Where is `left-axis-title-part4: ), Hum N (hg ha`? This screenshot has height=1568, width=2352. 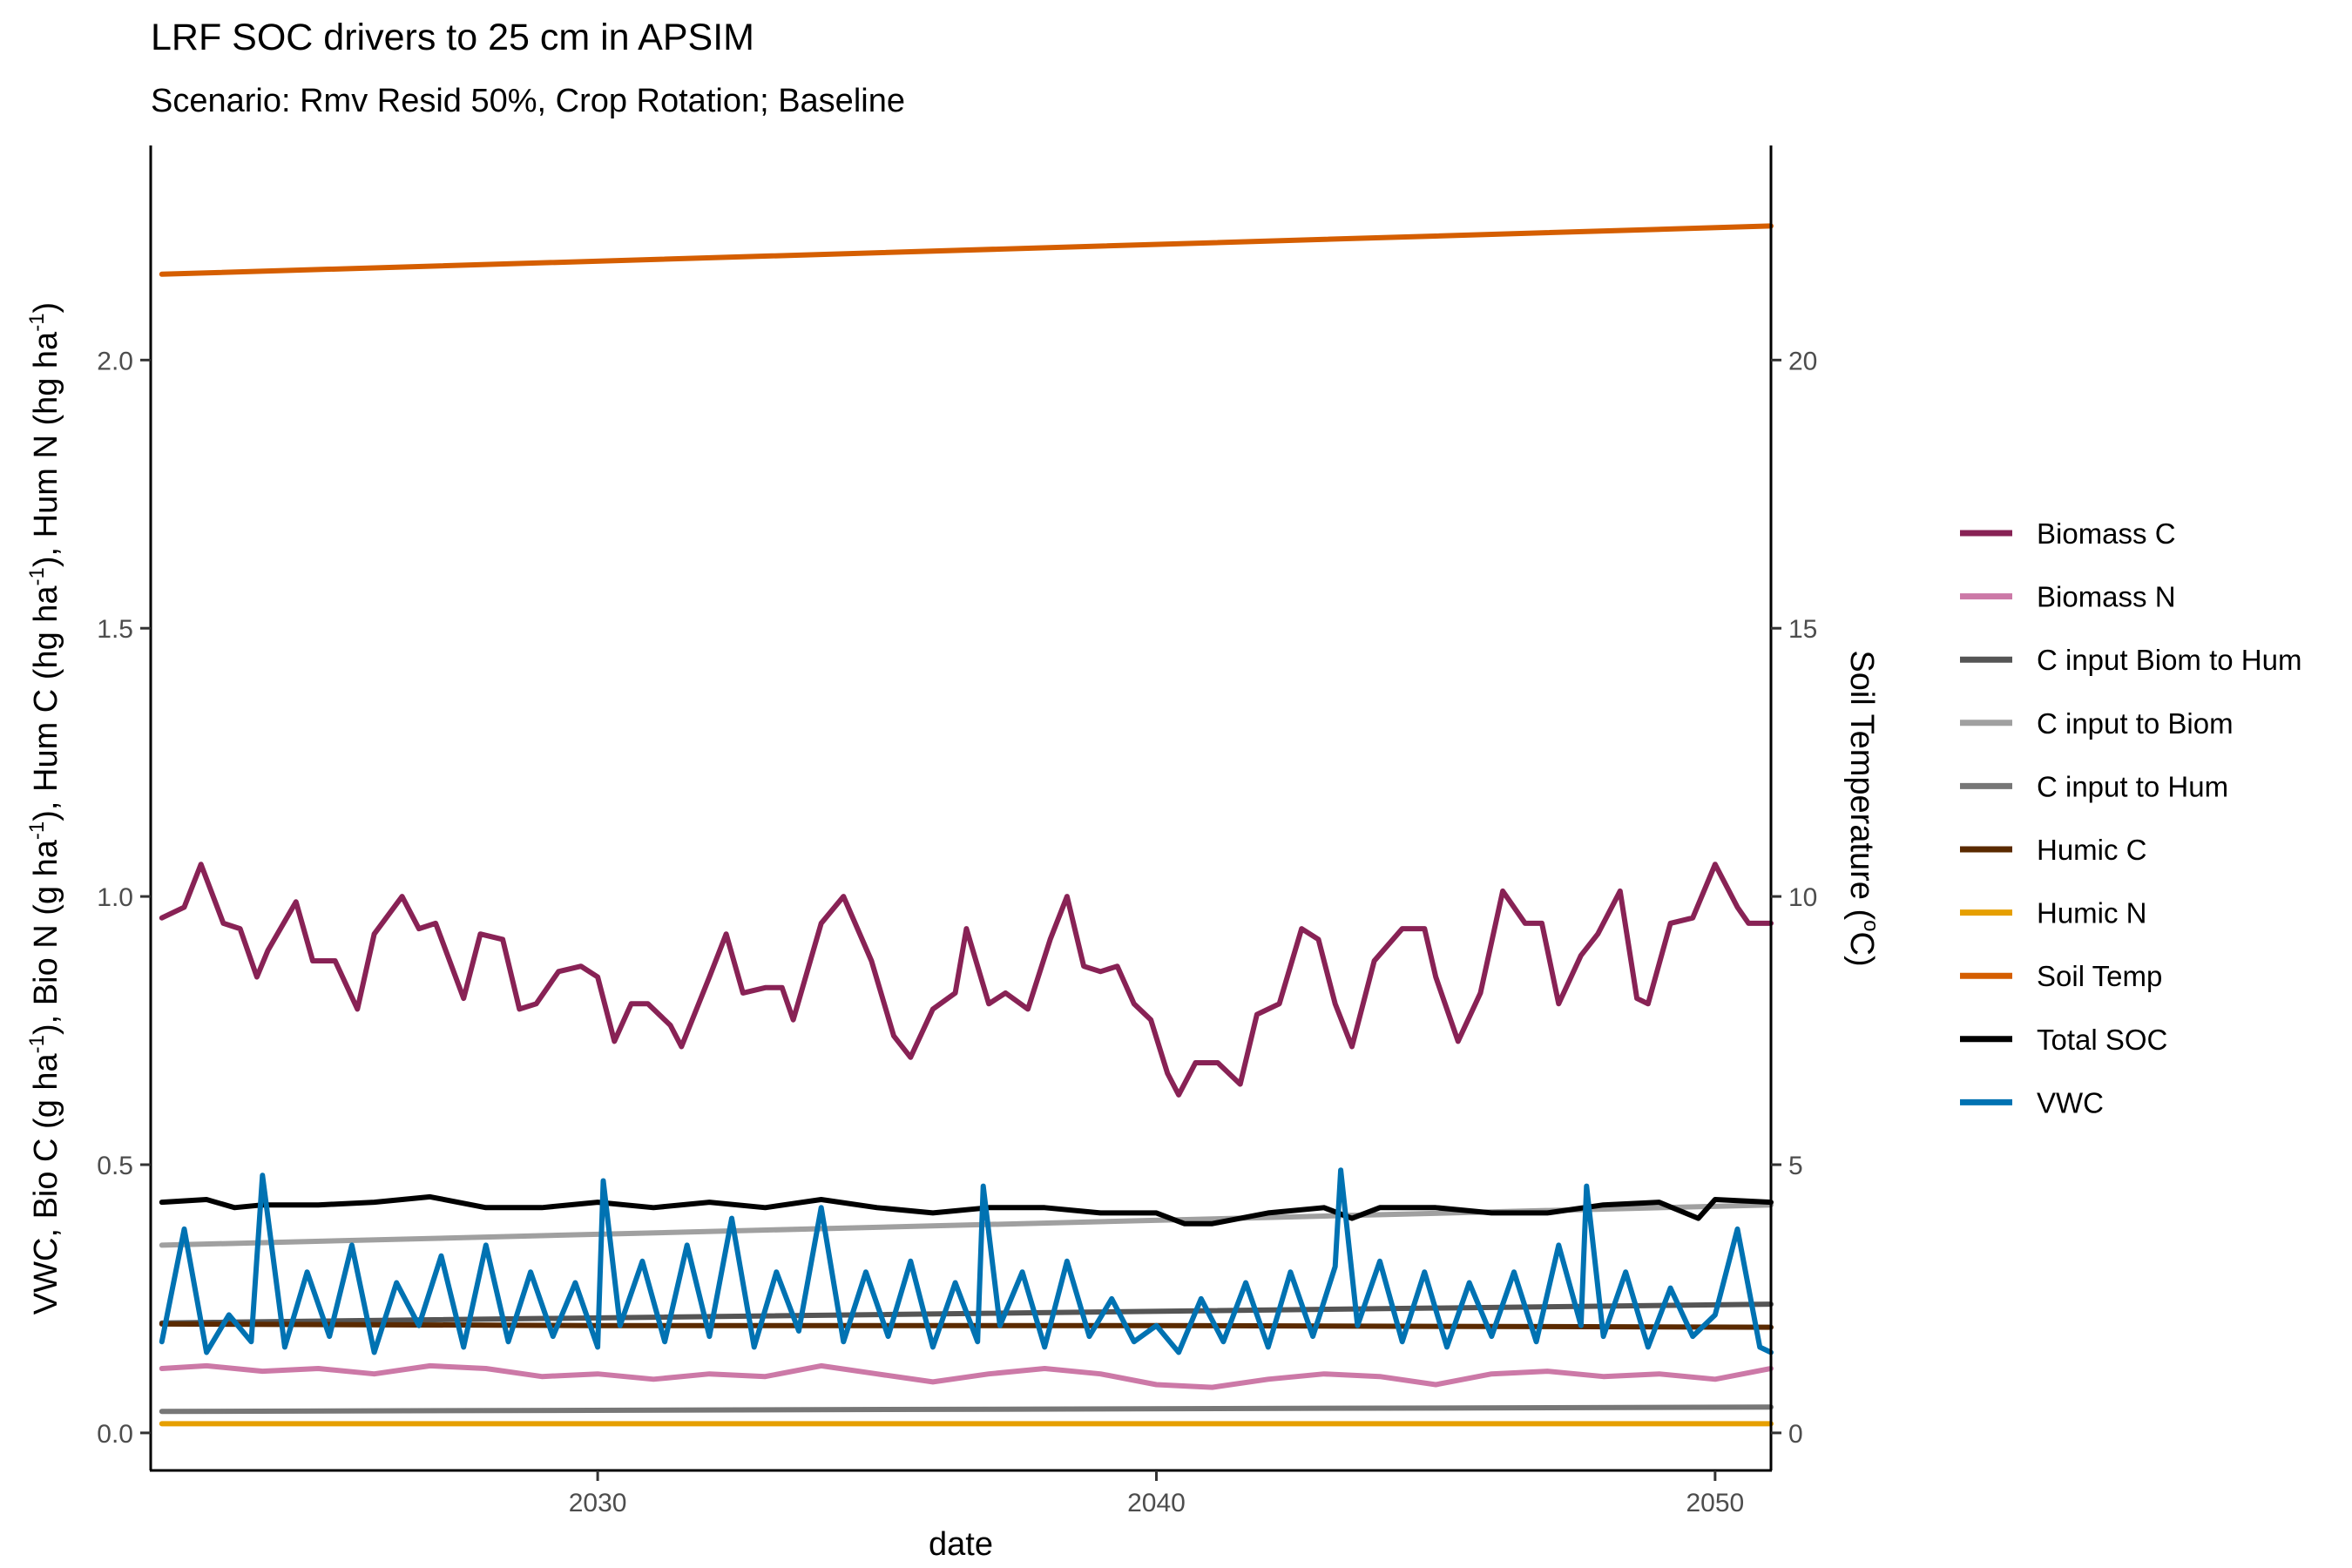 left-axis-title-part4: ), Hum N (hg ha is located at coordinates (46, 449).